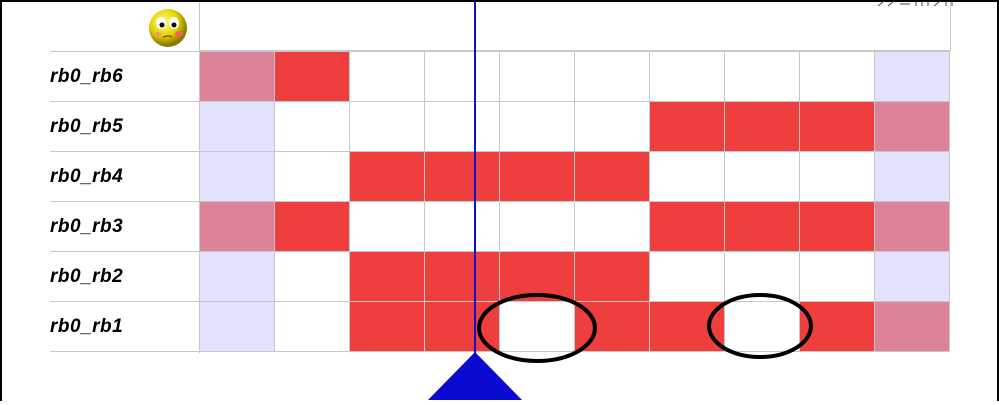  Describe the element at coordinates (87, 276) in the screenshot. I see `row-label-rb0_rb2: rb0_rb2` at that location.